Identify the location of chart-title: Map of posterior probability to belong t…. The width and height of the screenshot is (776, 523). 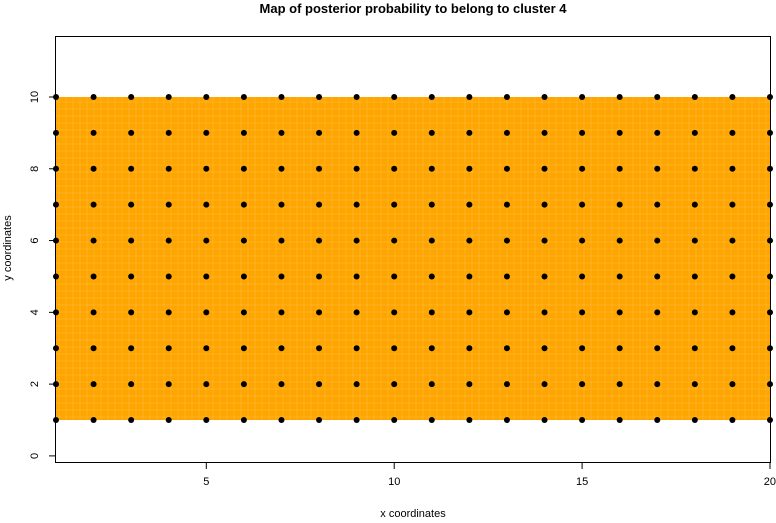
(414, 8).